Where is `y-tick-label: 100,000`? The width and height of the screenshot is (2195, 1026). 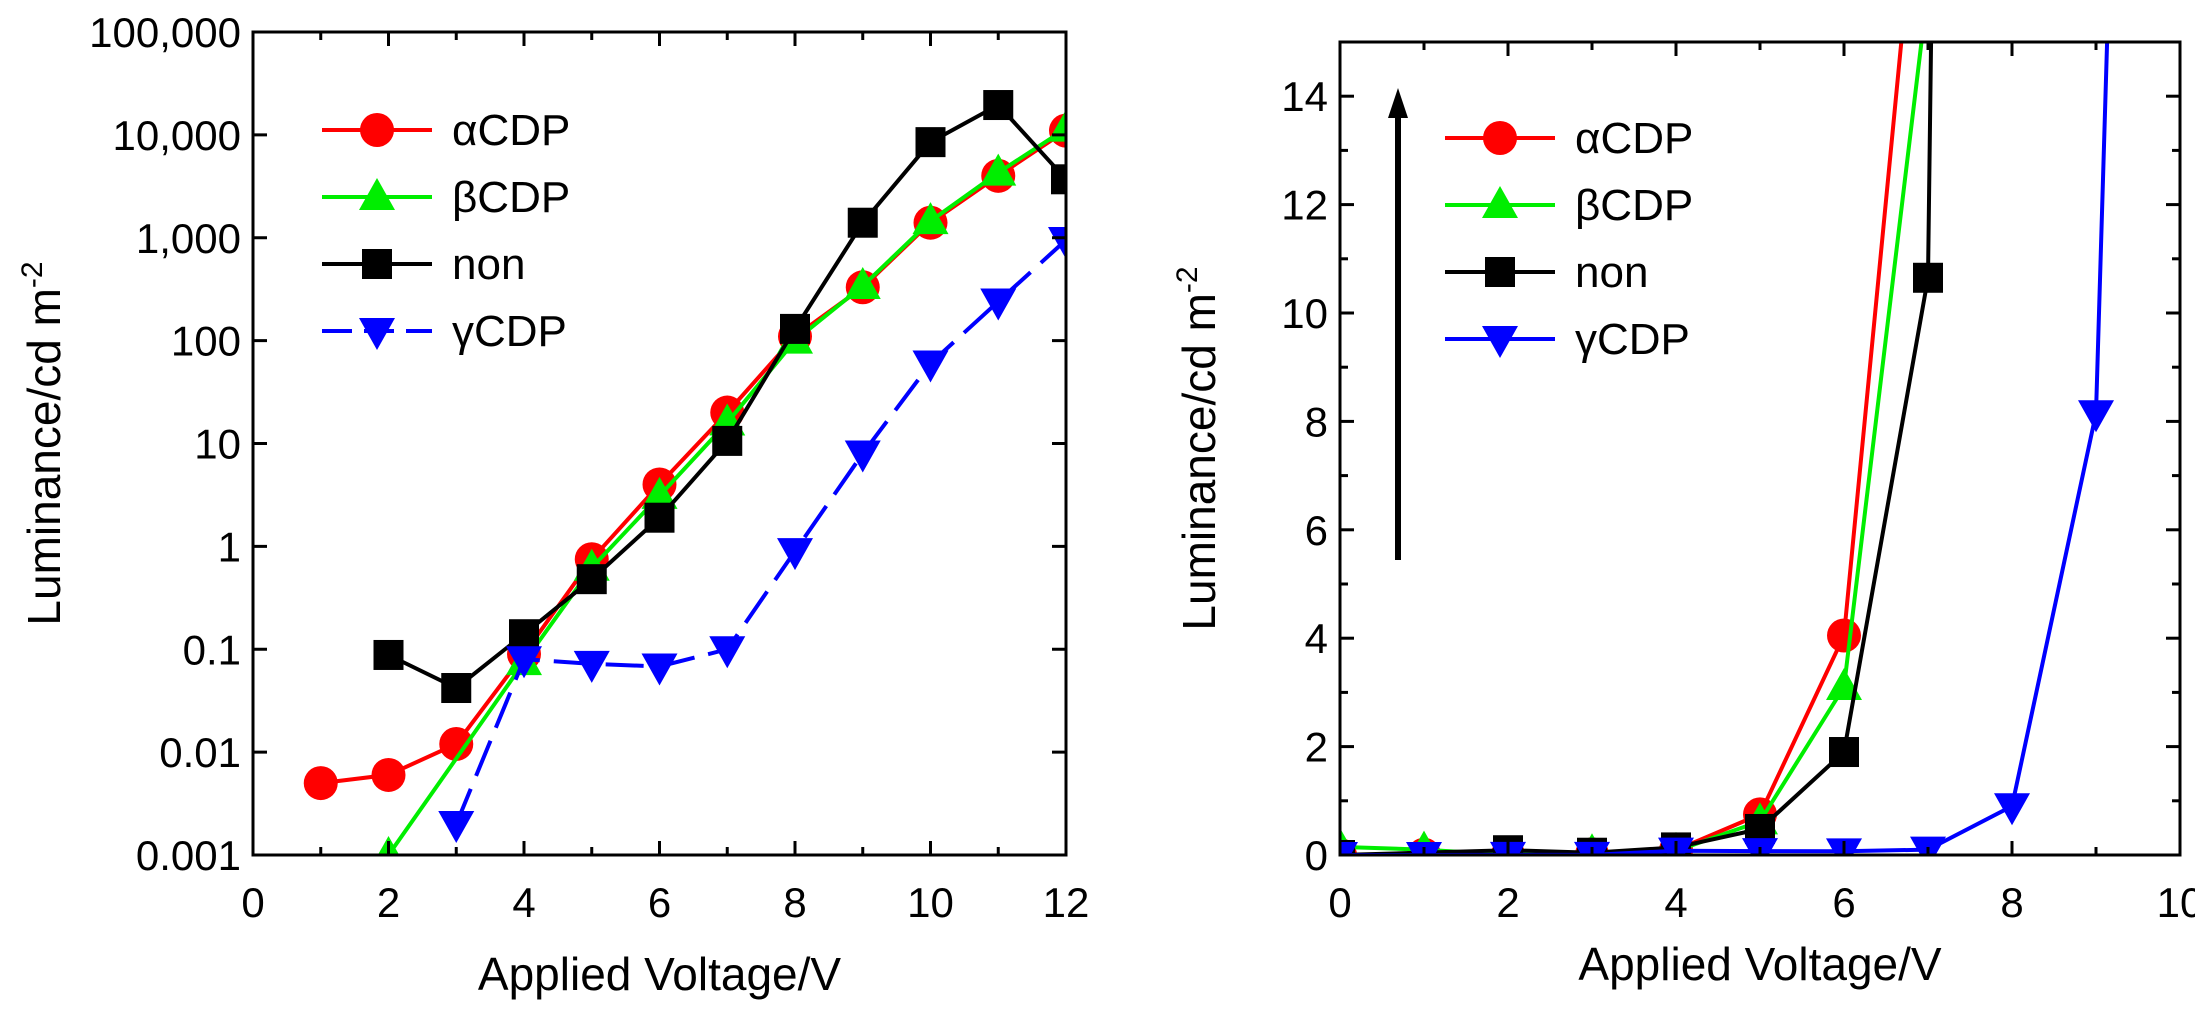 y-tick-label: 100,000 is located at coordinates (165, 32).